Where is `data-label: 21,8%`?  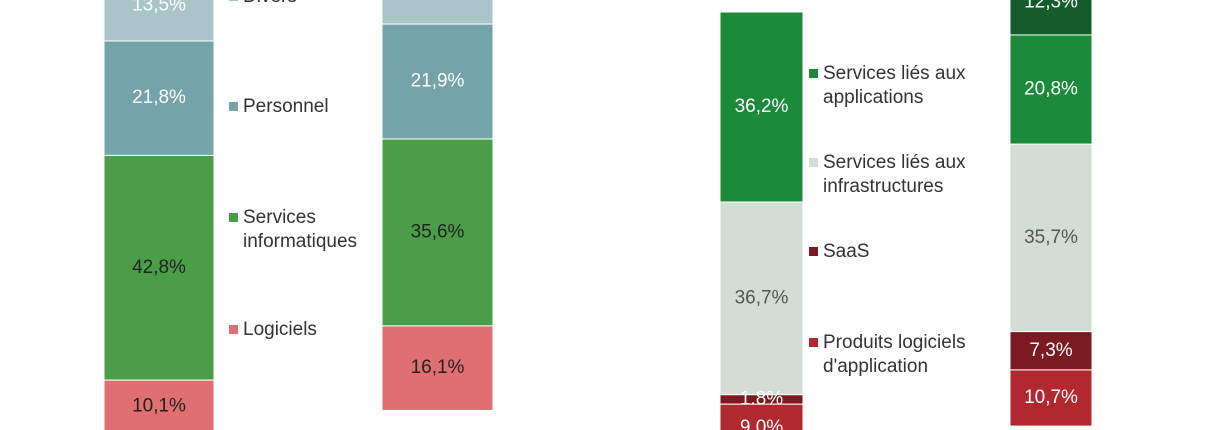 data-label: 21,8% is located at coordinates (159, 97).